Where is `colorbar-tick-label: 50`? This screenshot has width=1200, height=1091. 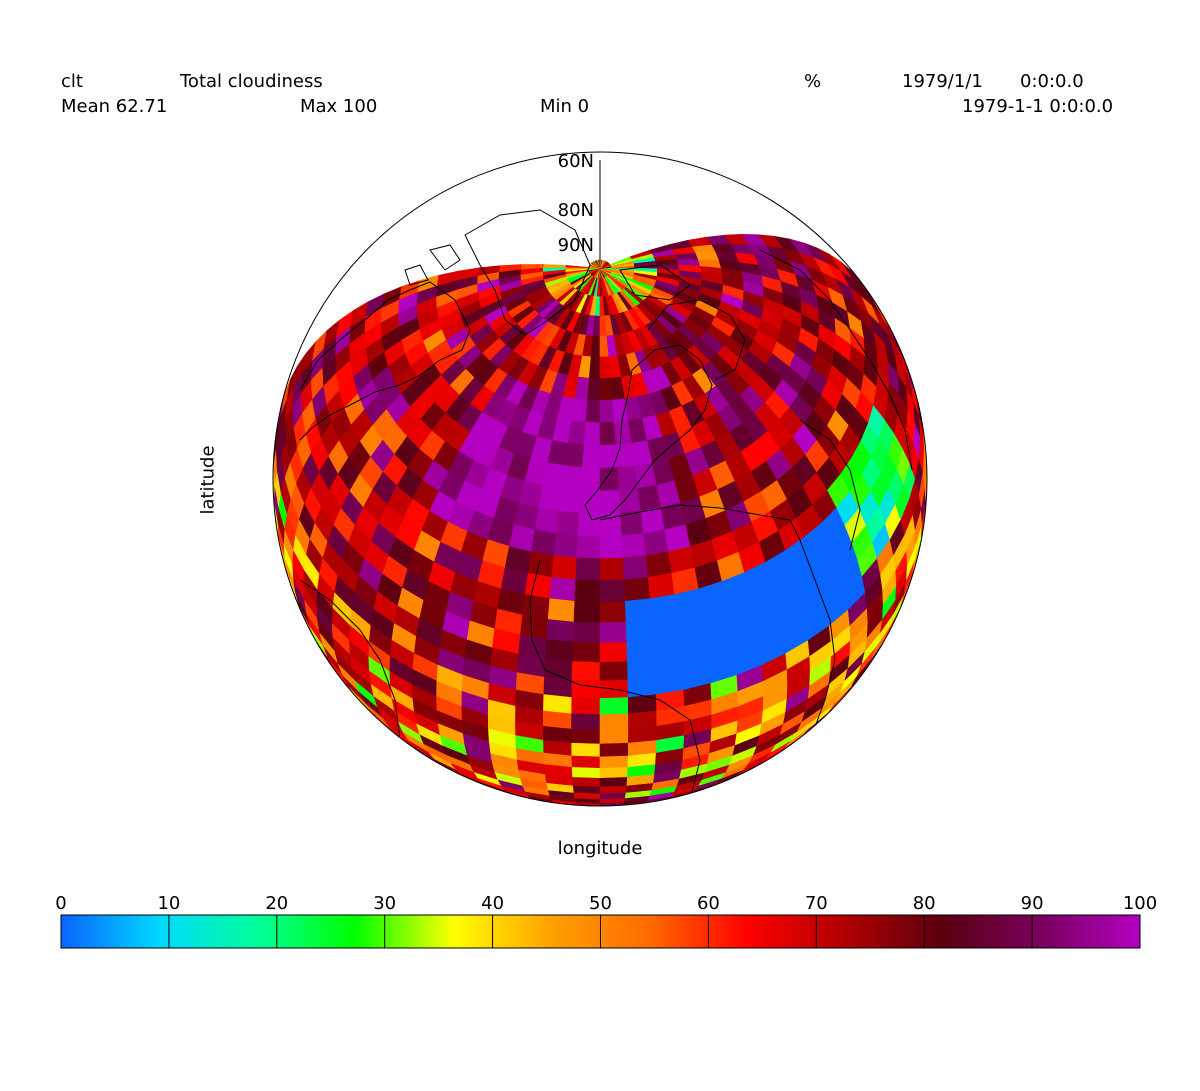 colorbar-tick-label: 50 is located at coordinates (600, 903).